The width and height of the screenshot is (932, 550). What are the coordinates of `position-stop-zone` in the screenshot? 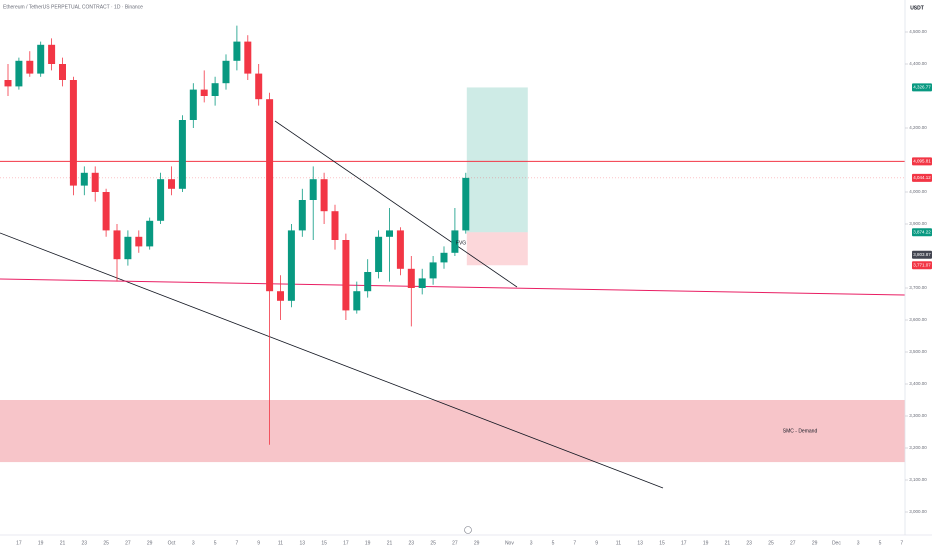 It's located at (497, 249).